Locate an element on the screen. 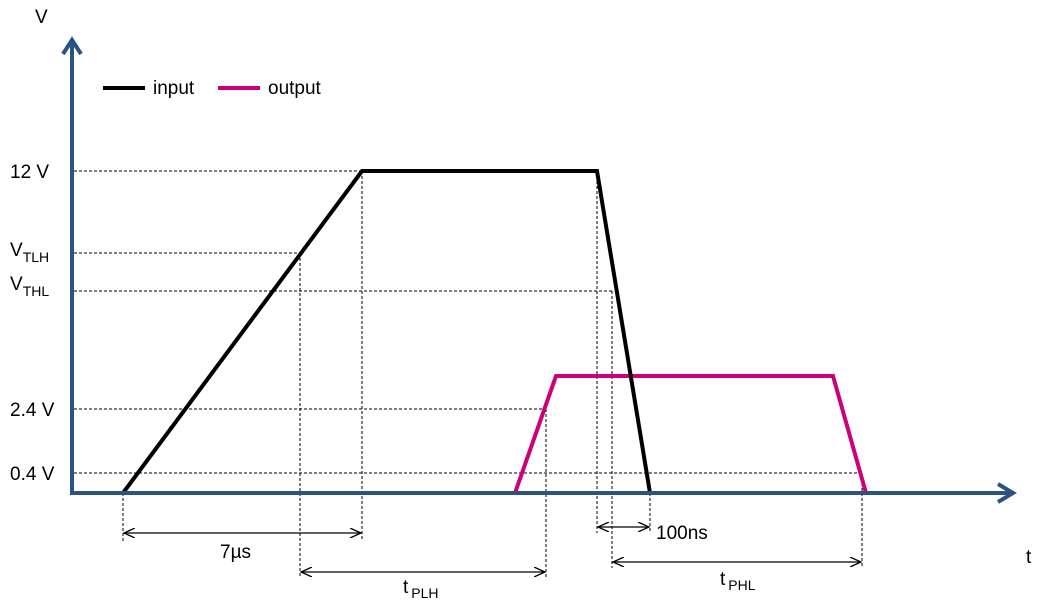 Image resolution: width=1040 pixels, height=602 pixels. label-tphl: t PHL is located at coordinates (738, 581).